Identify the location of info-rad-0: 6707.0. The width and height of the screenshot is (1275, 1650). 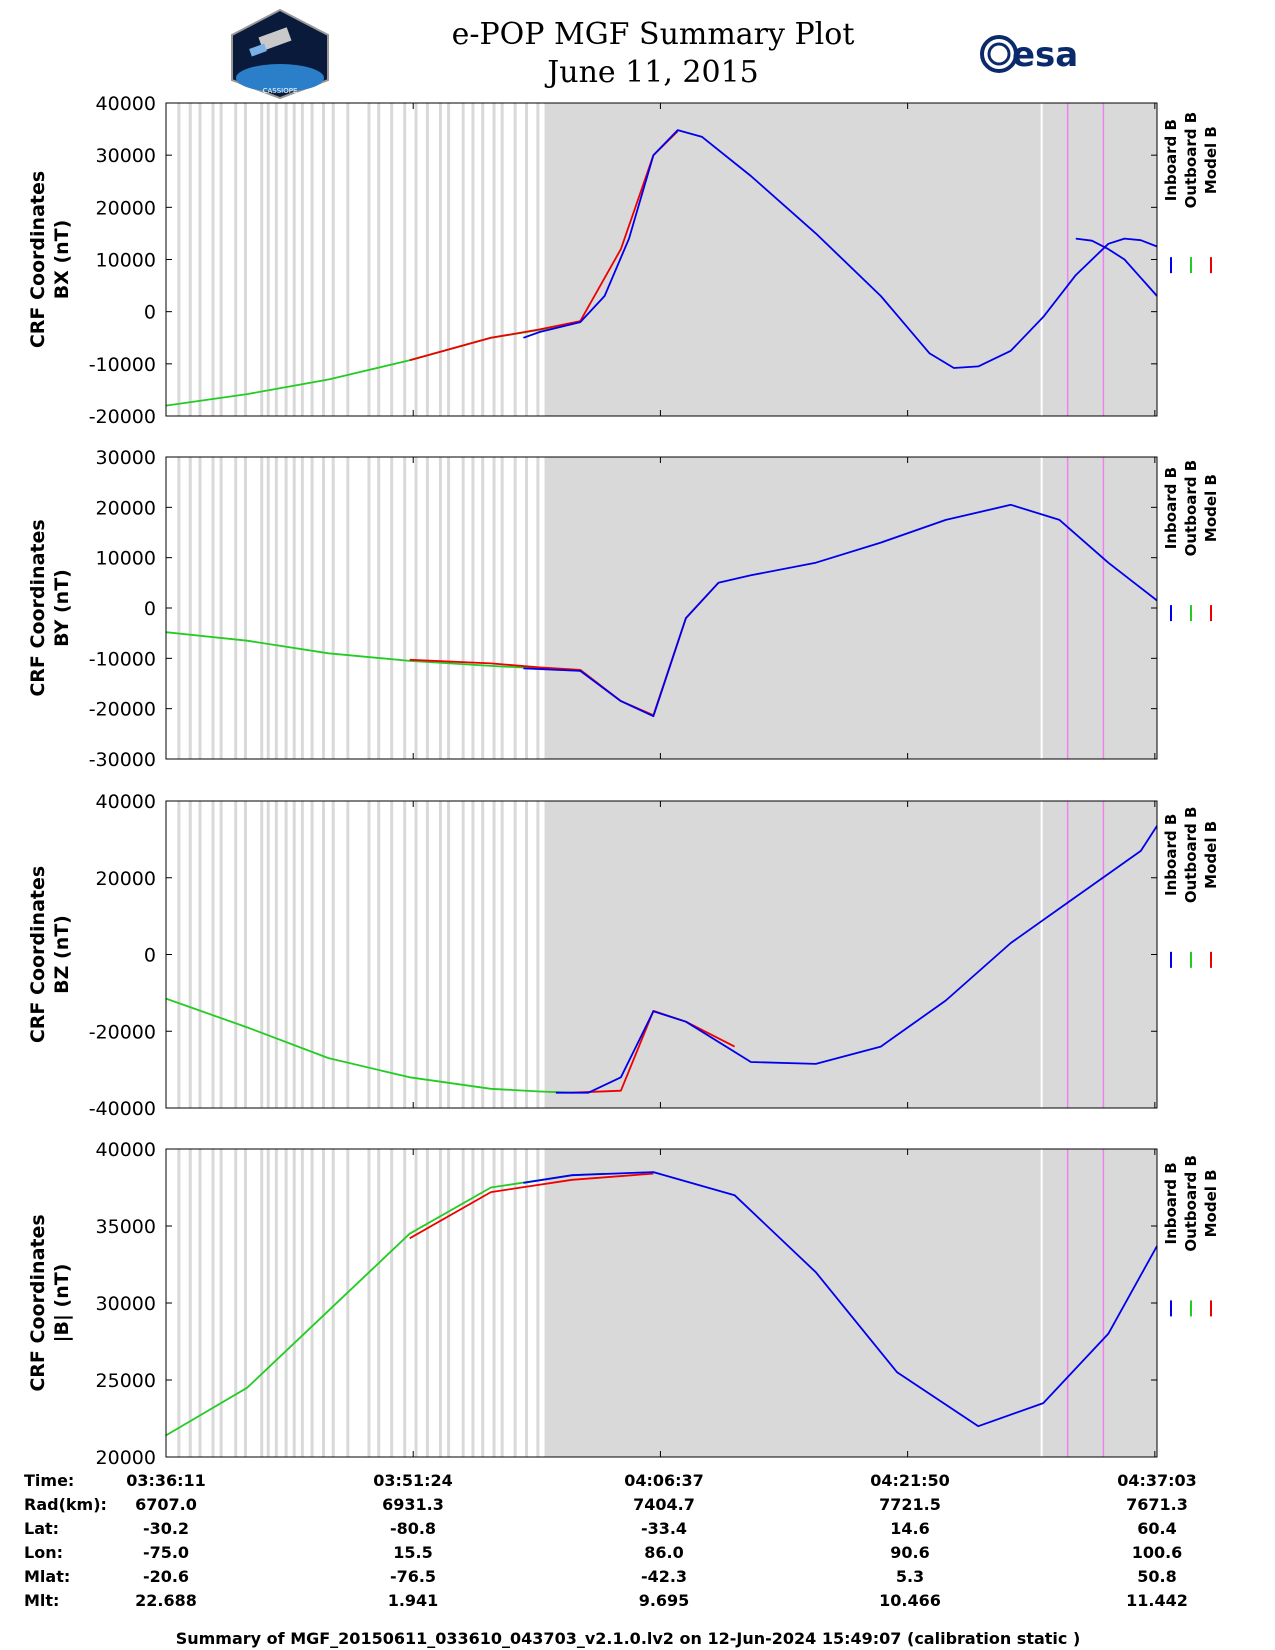
(166, 1504).